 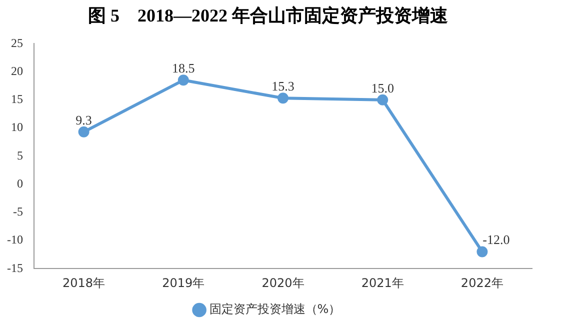 I want to click on y-tick-label: -10, so click(x=14, y=239).